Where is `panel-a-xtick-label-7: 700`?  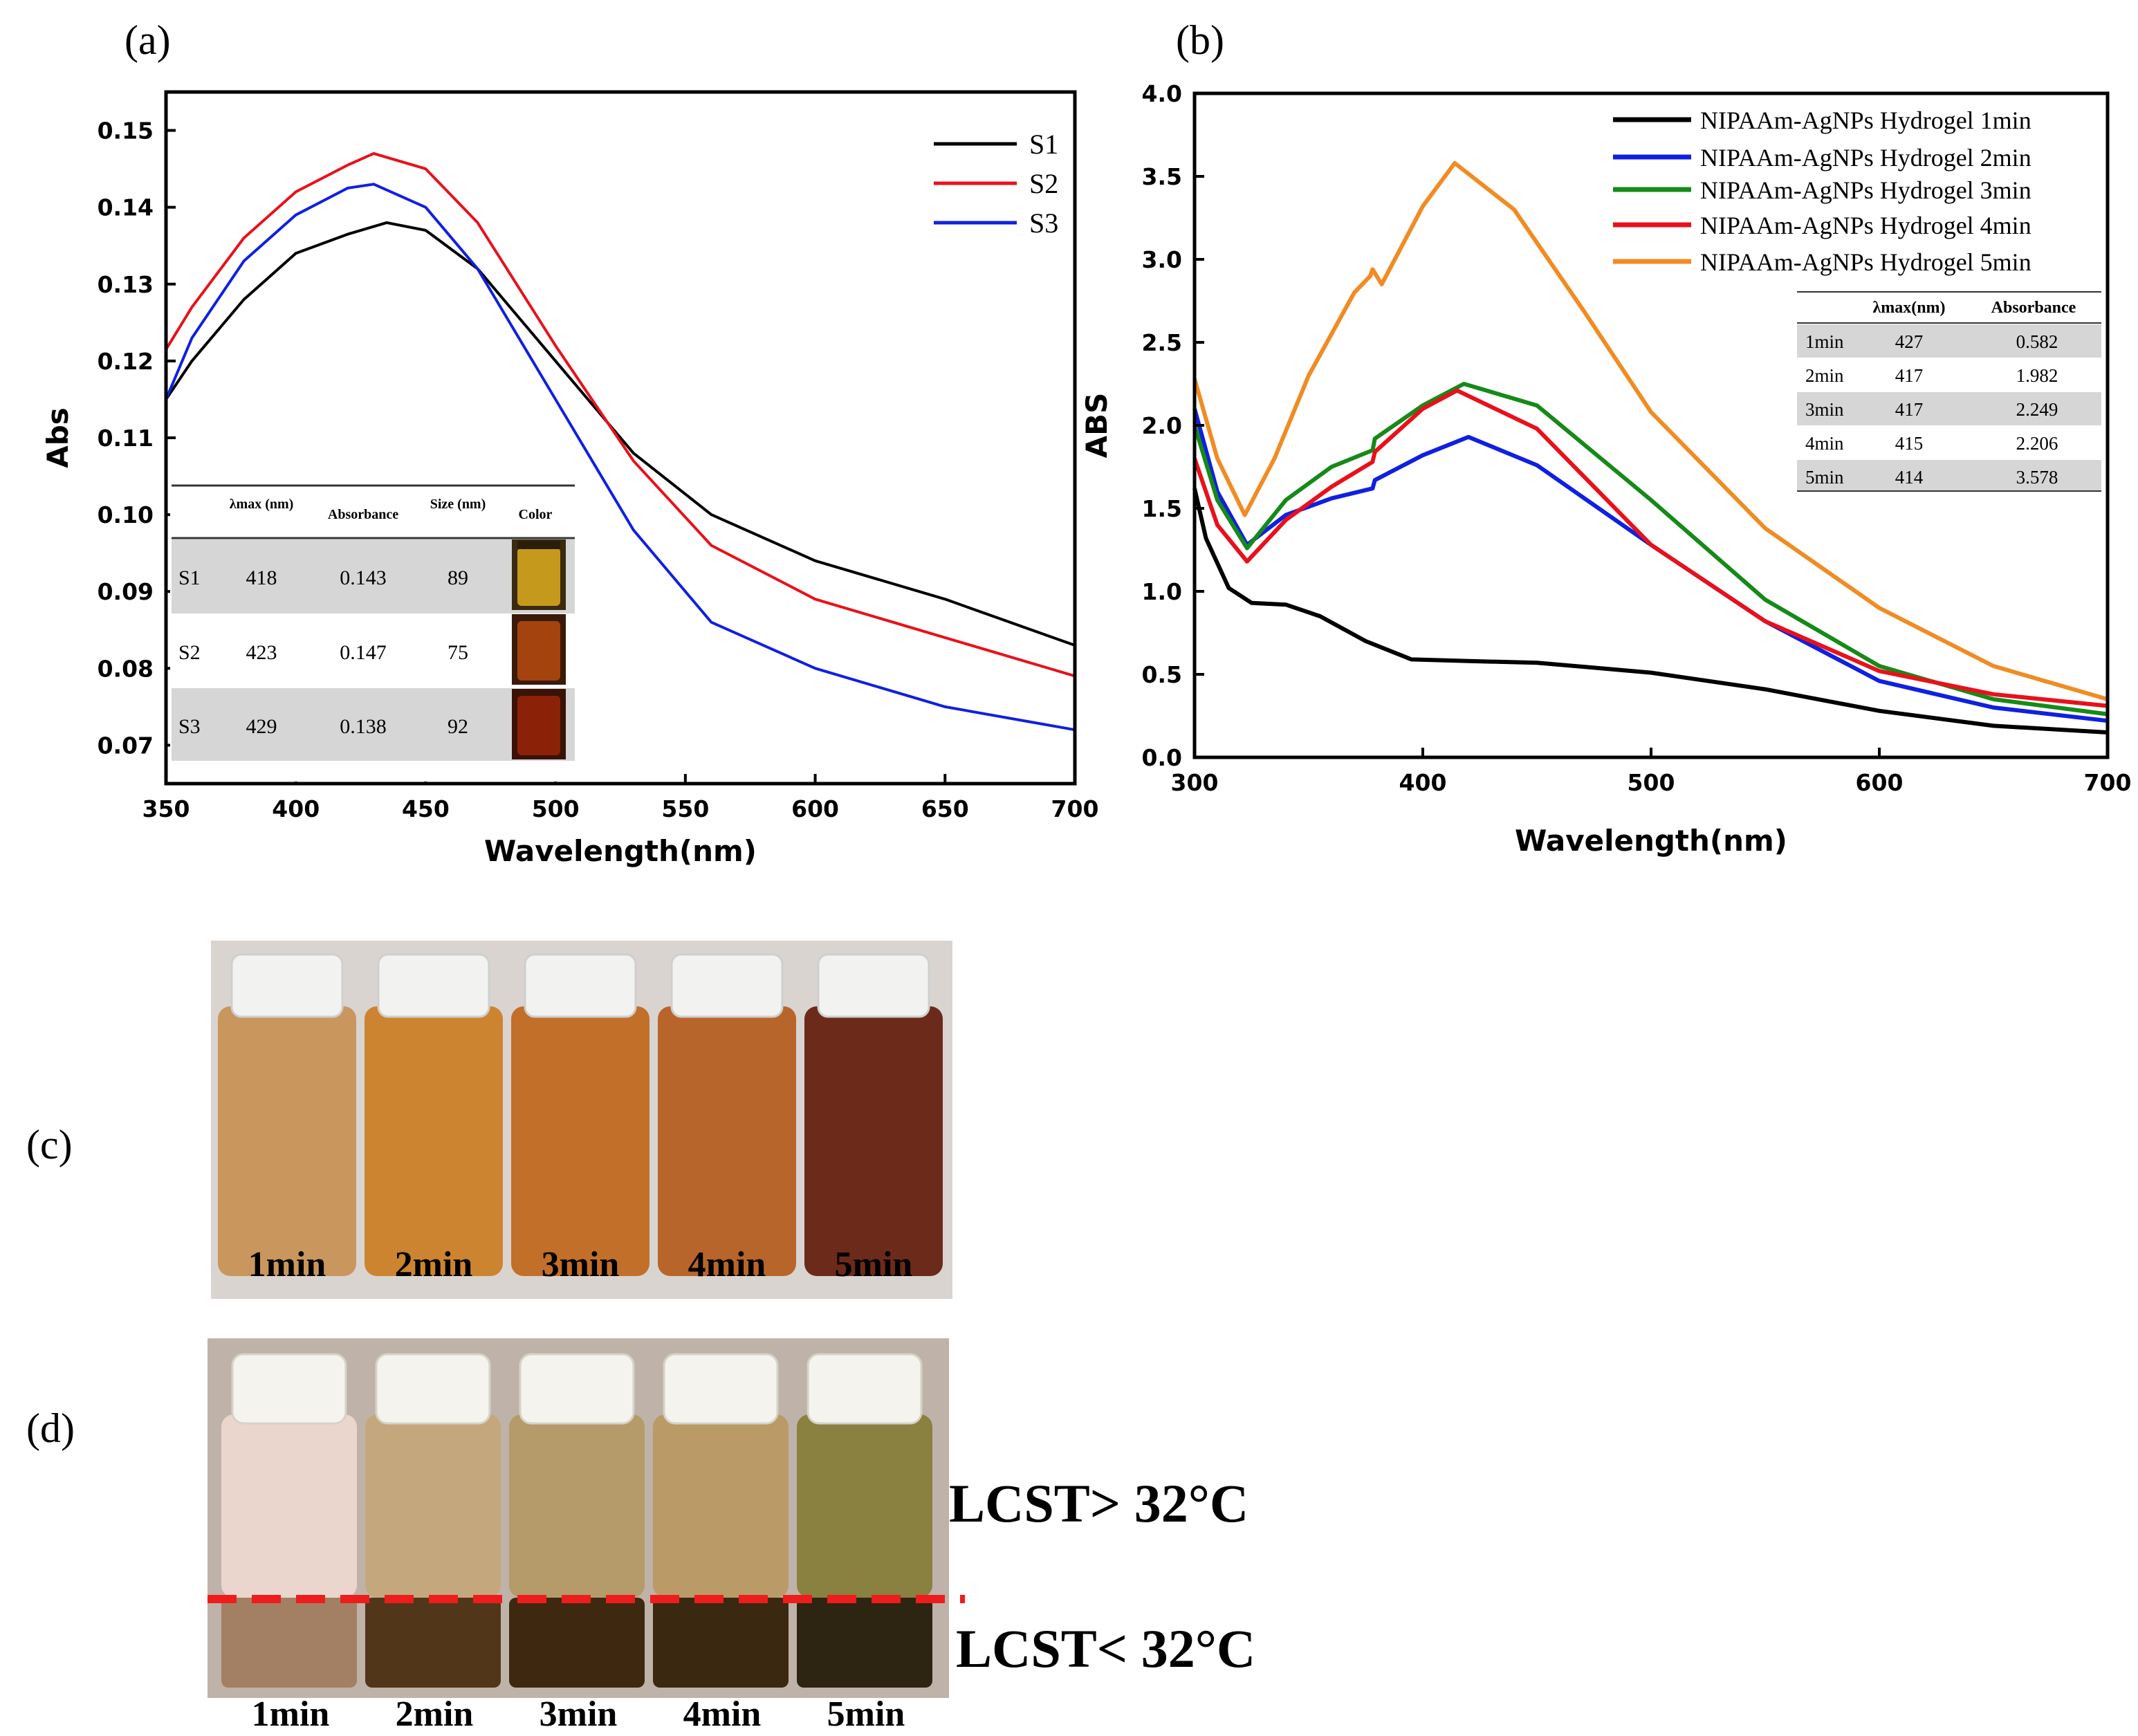 panel-a-xtick-label-7: 700 is located at coordinates (1075, 808).